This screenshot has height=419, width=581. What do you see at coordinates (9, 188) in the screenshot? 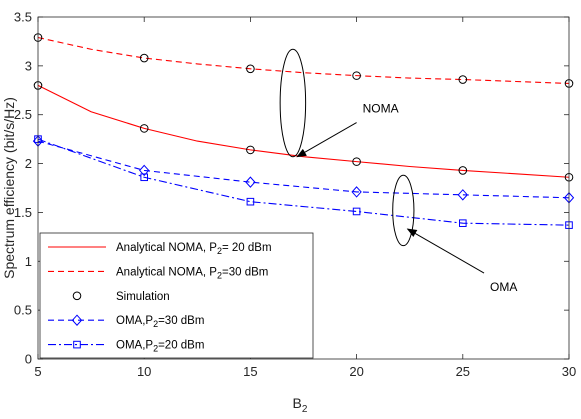
I see `y-axis-label: Spectrum efficiency (bit/s/Hz)` at bounding box center [9, 188].